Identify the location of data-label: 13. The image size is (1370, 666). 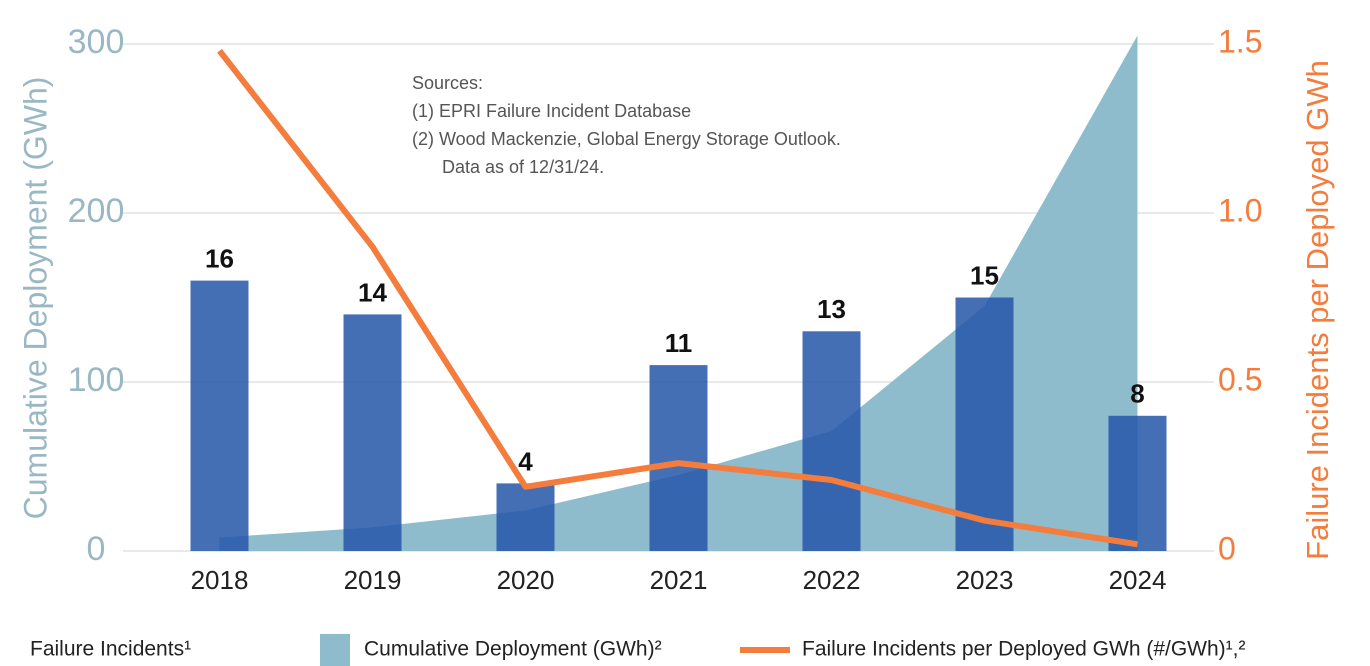
(831, 309).